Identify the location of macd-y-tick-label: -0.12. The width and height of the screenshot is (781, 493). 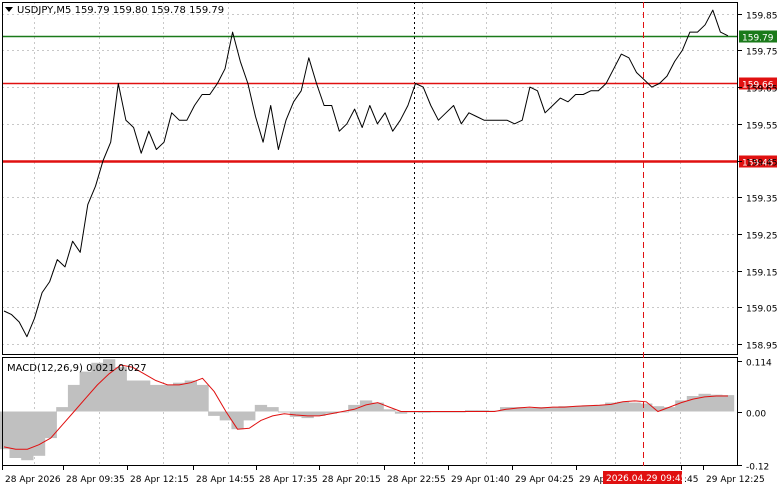
(757, 468).